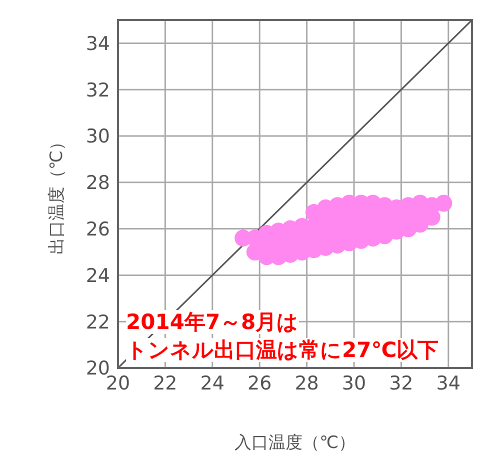 Image resolution: width=500 pixels, height=476 pixels. What do you see at coordinates (282, 350) in the screenshot?
I see `annotation: トンネル出口温は常に27℃以下` at bounding box center [282, 350].